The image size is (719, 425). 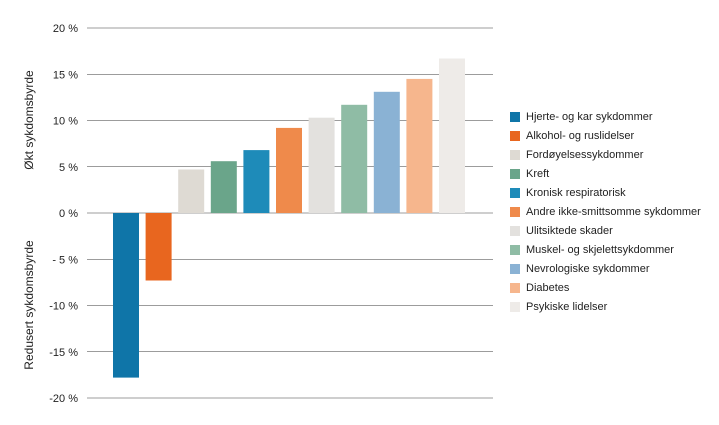 I want to click on legend-item: Nevrologiske sykdommer, so click(x=605, y=268).